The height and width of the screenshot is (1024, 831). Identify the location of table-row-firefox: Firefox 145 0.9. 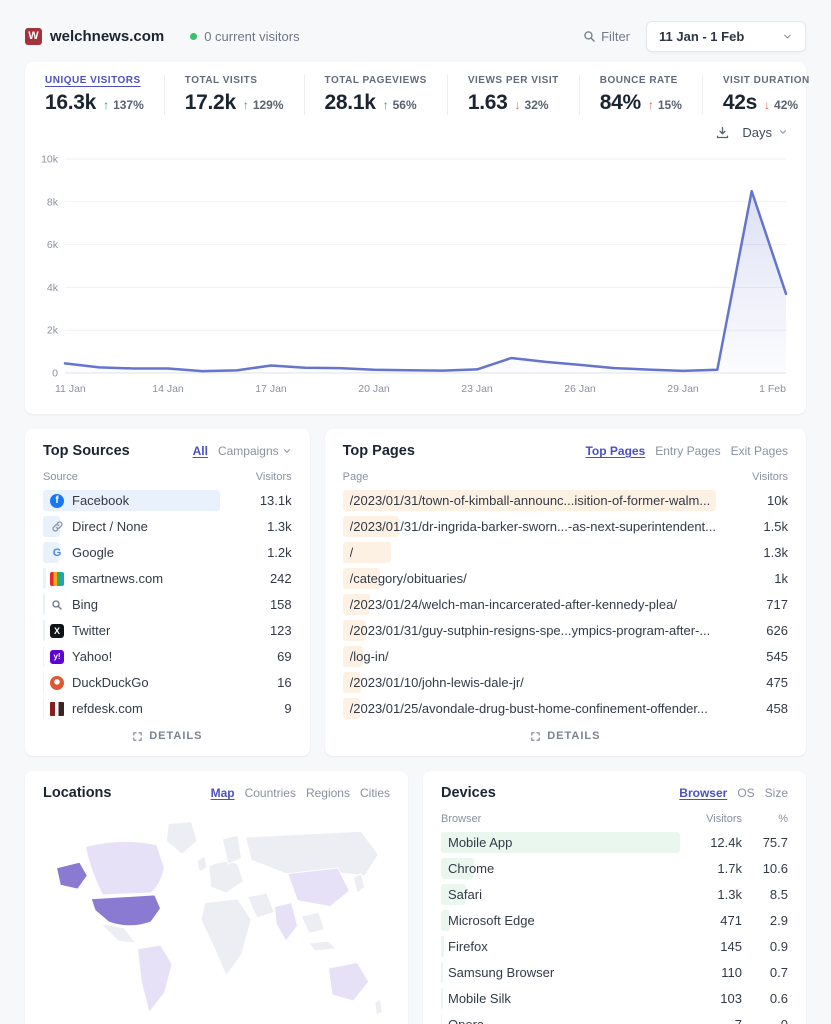
(614, 946).